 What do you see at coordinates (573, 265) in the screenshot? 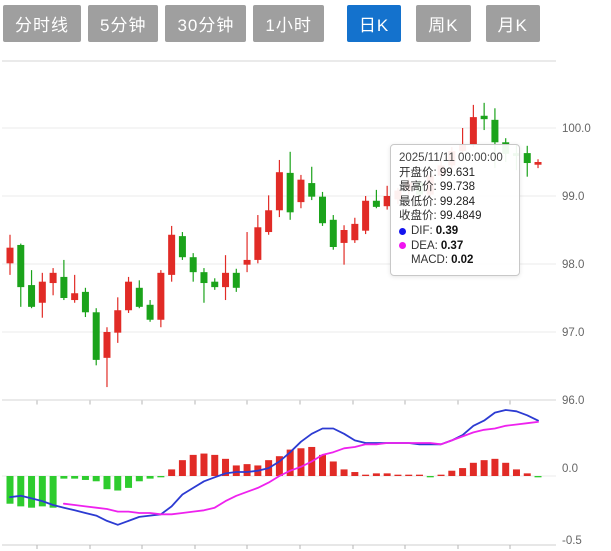
I see `price-axis-label: 98.0` at bounding box center [573, 265].